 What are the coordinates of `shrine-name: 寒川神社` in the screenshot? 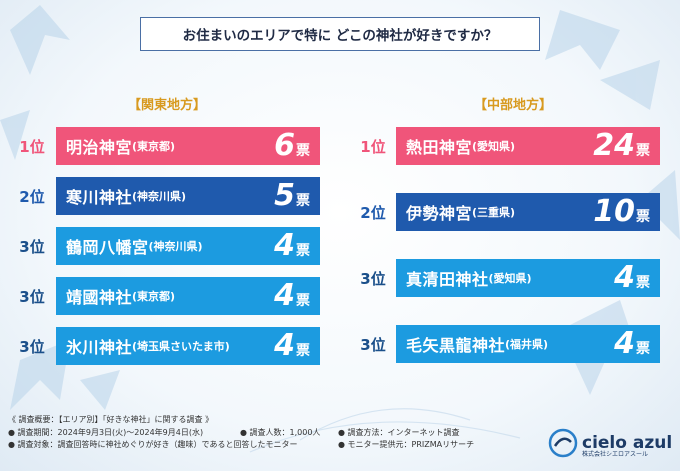 It's located at (99, 197).